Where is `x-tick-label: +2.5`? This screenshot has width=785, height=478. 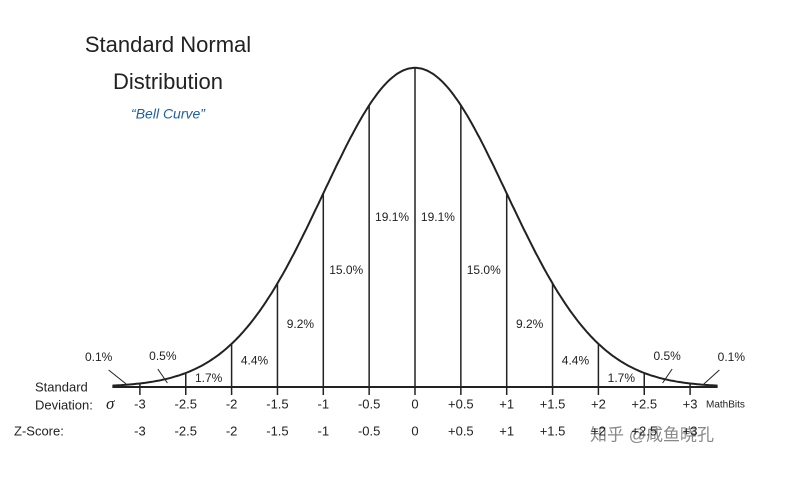
x-tick-label: +2.5 is located at coordinates (644, 403).